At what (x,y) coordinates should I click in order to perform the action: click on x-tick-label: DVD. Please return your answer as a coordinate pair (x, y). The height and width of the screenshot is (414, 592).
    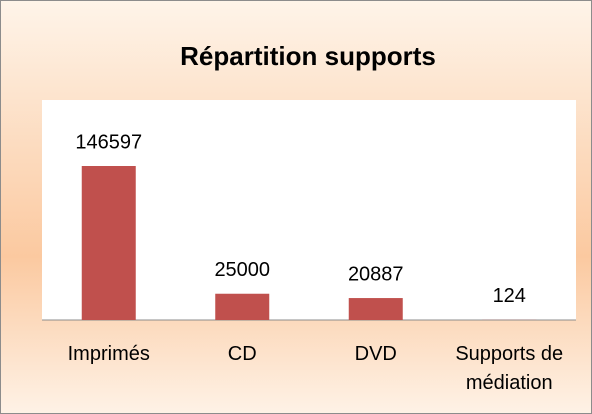
    Looking at the image, I should click on (375, 354).